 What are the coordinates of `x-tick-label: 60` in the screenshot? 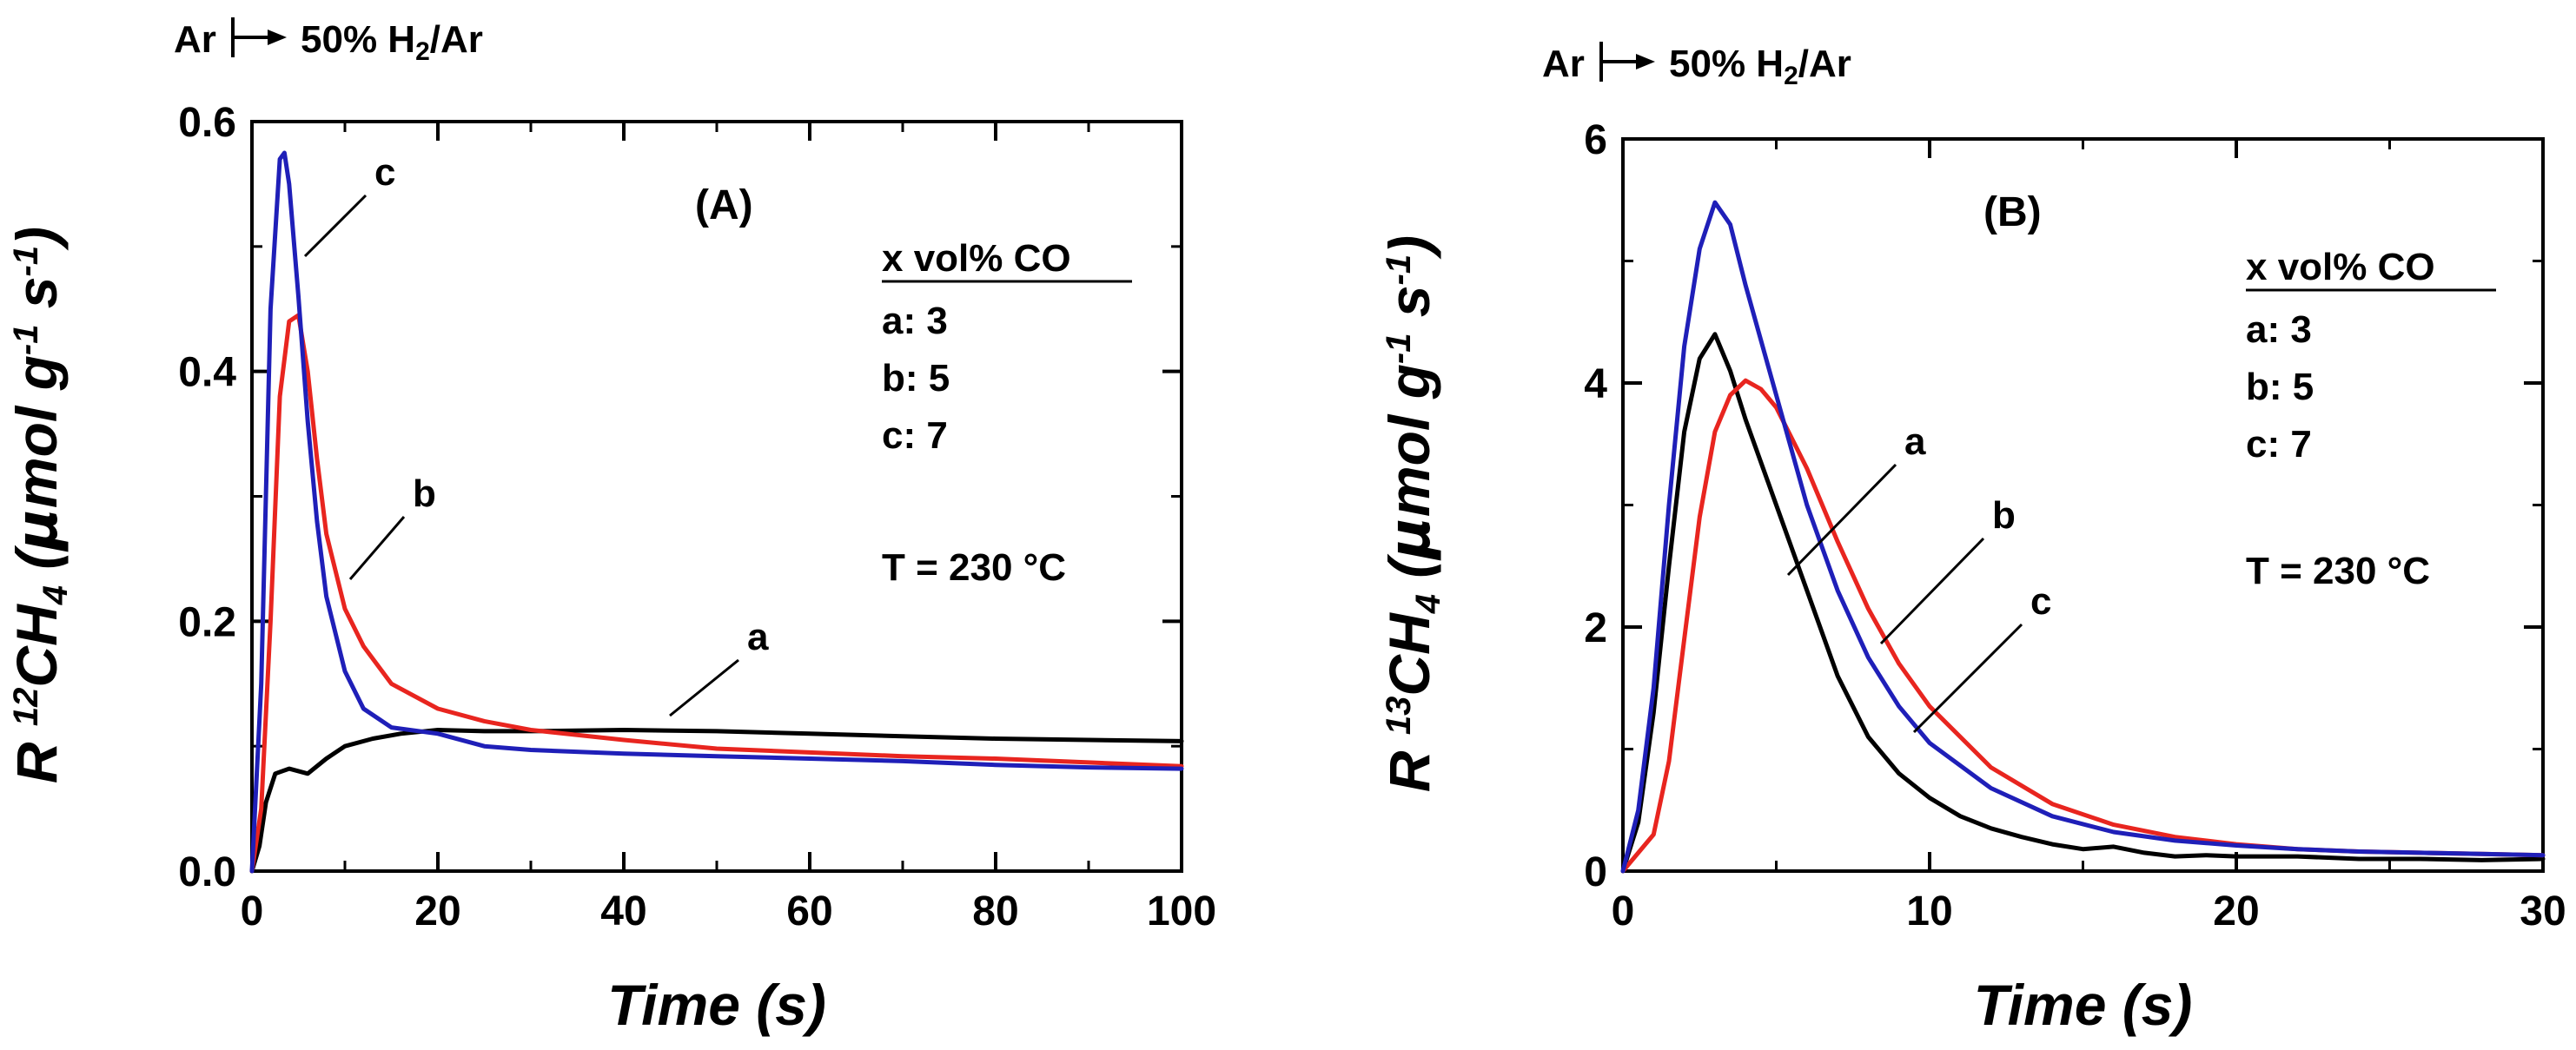 It's located at (809, 911).